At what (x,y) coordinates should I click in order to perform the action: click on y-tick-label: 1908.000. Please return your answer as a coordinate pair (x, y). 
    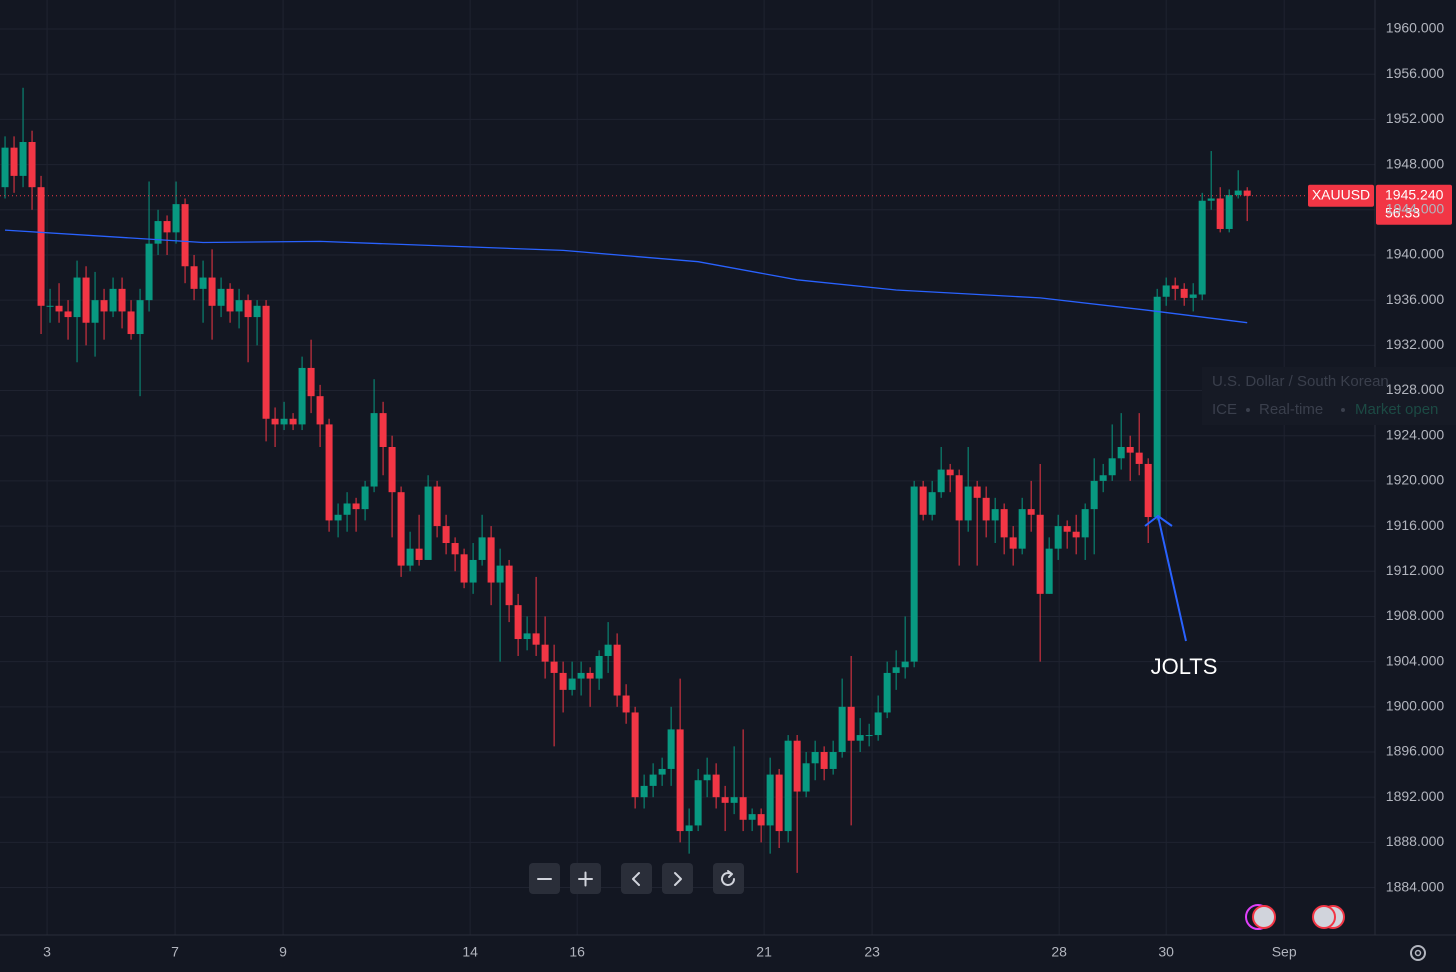
    Looking at the image, I should click on (1415, 615).